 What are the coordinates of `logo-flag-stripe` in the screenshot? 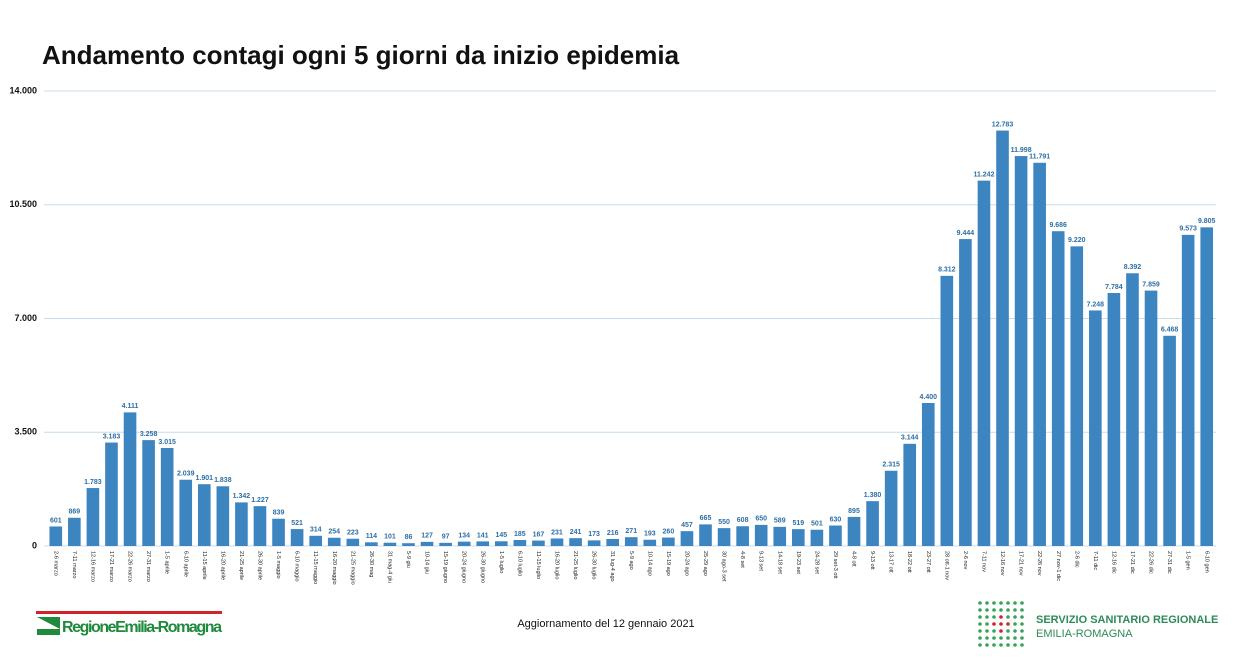 It's located at (48, 623).